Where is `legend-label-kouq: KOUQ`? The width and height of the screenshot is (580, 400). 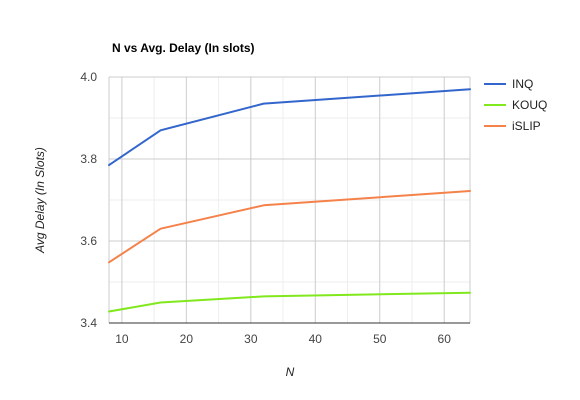 legend-label-kouq: KOUQ is located at coordinates (529, 105).